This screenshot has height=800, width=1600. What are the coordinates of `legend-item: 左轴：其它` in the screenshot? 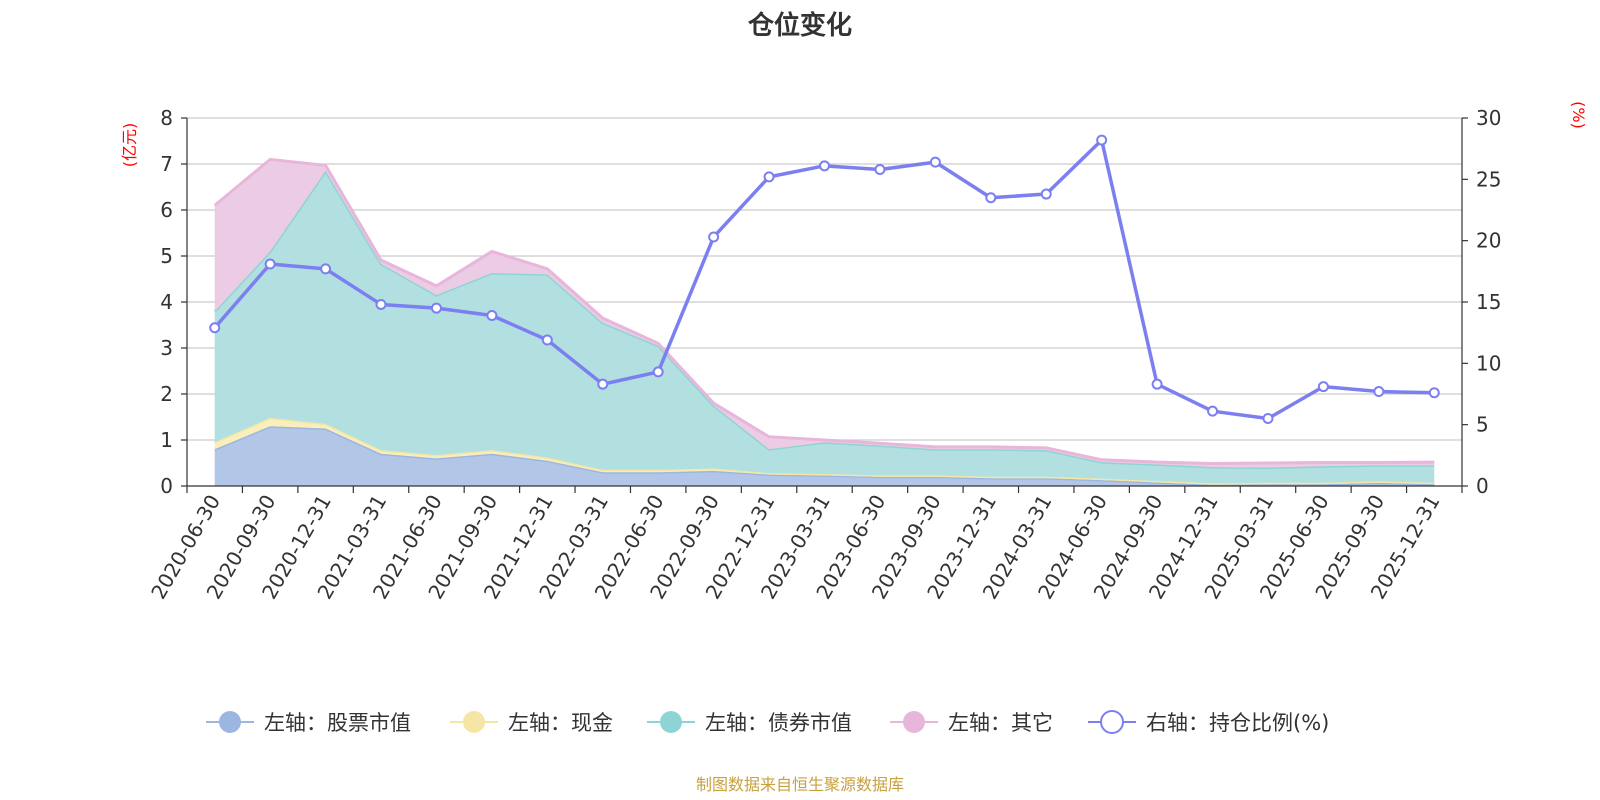 It's located at (971, 723).